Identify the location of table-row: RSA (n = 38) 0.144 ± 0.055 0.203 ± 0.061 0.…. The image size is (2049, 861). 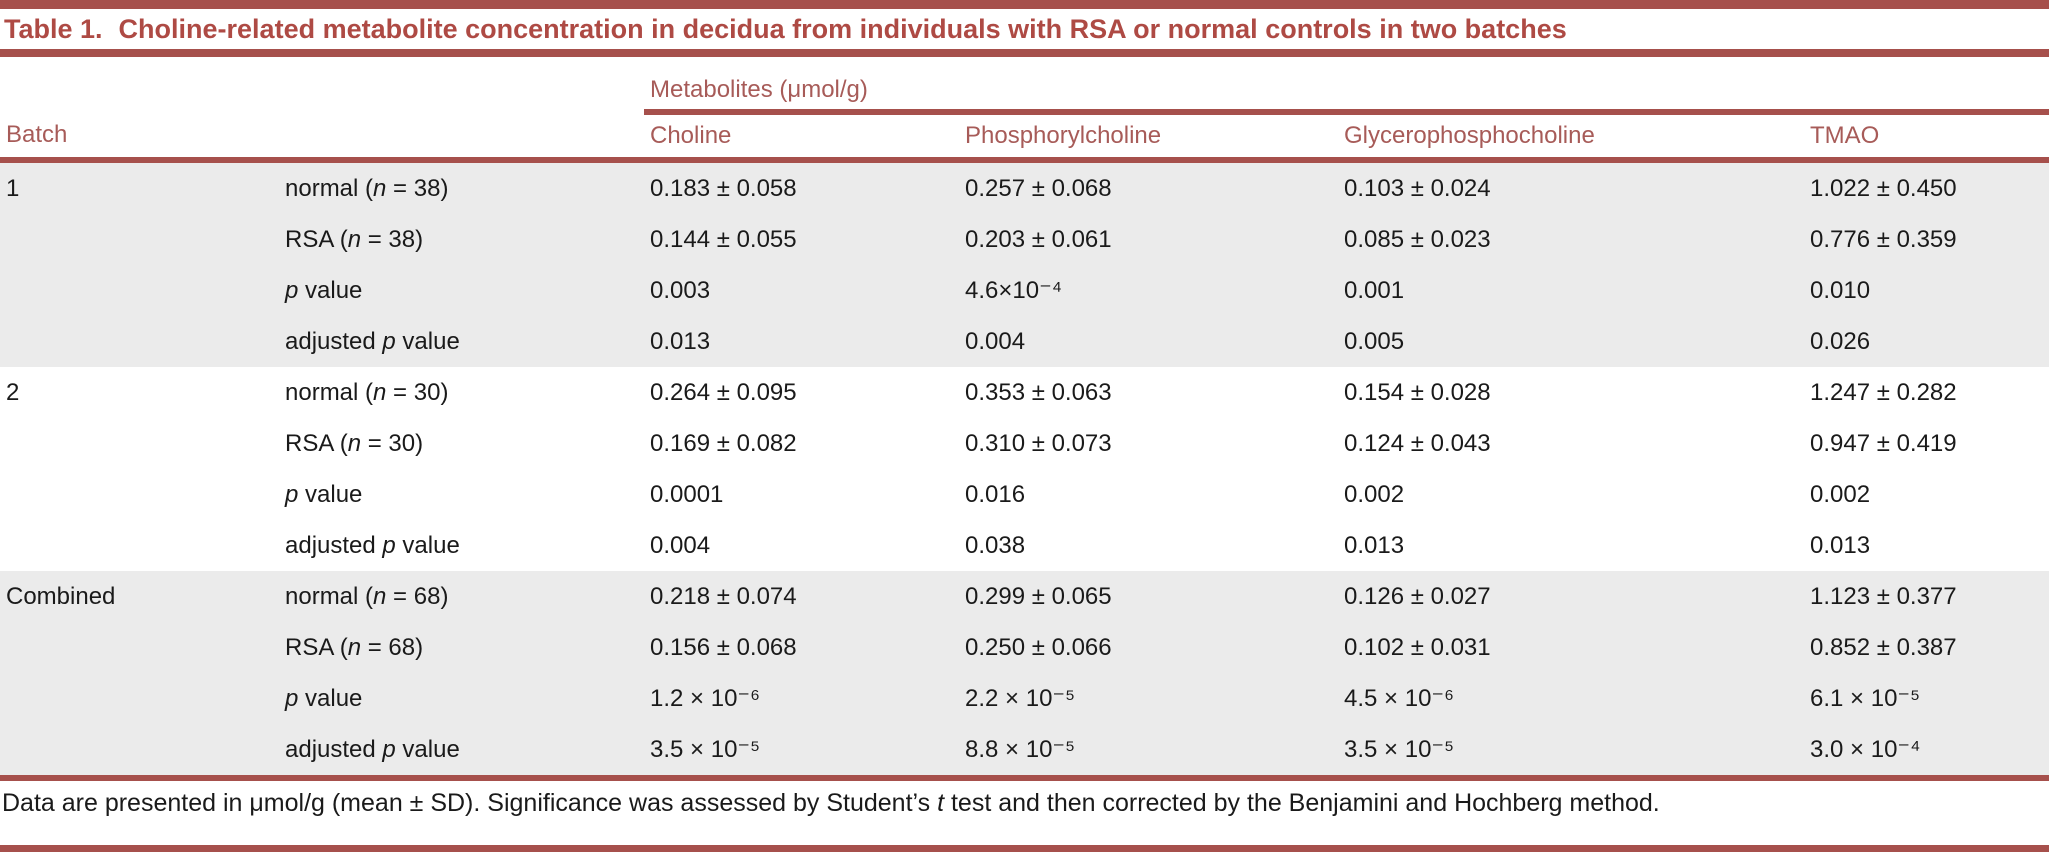
(1024, 239).